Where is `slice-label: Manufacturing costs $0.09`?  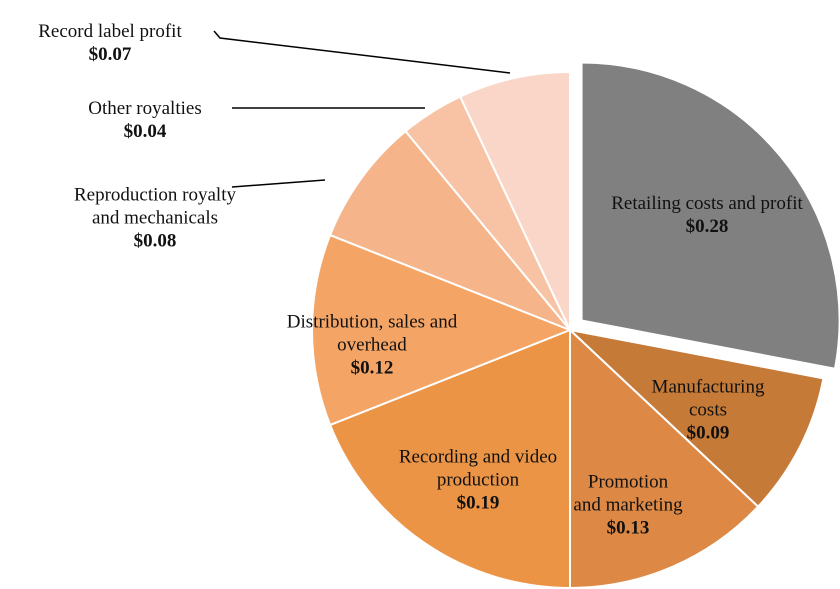
slice-label: Manufacturing costs $0.09 is located at coordinates (708, 410).